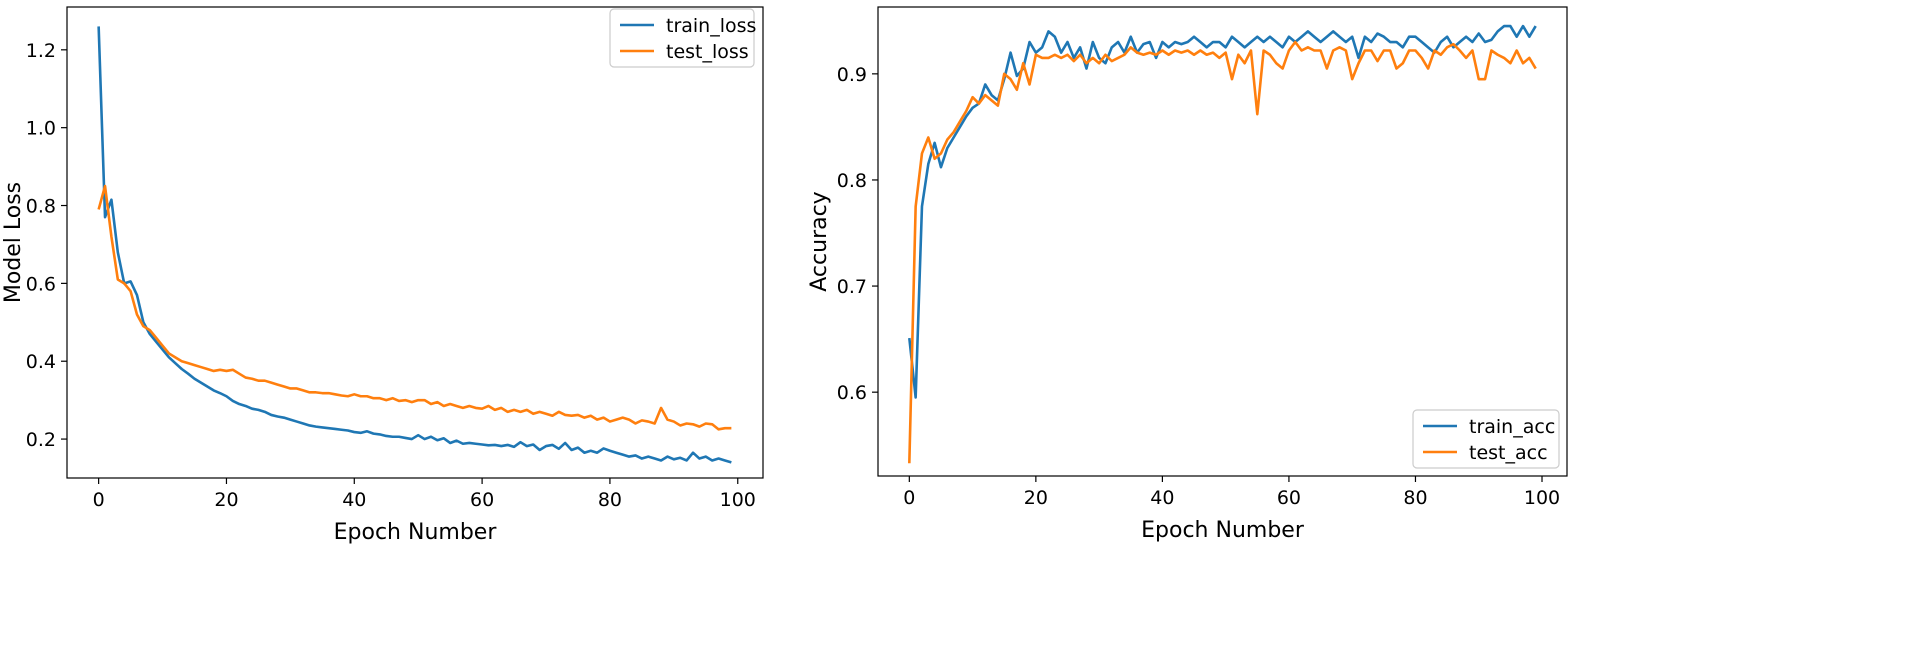 Image resolution: width=1915 pixels, height=657 pixels. Describe the element at coordinates (41, 440) in the screenshot. I see `y-tick-label: 0.2` at that location.